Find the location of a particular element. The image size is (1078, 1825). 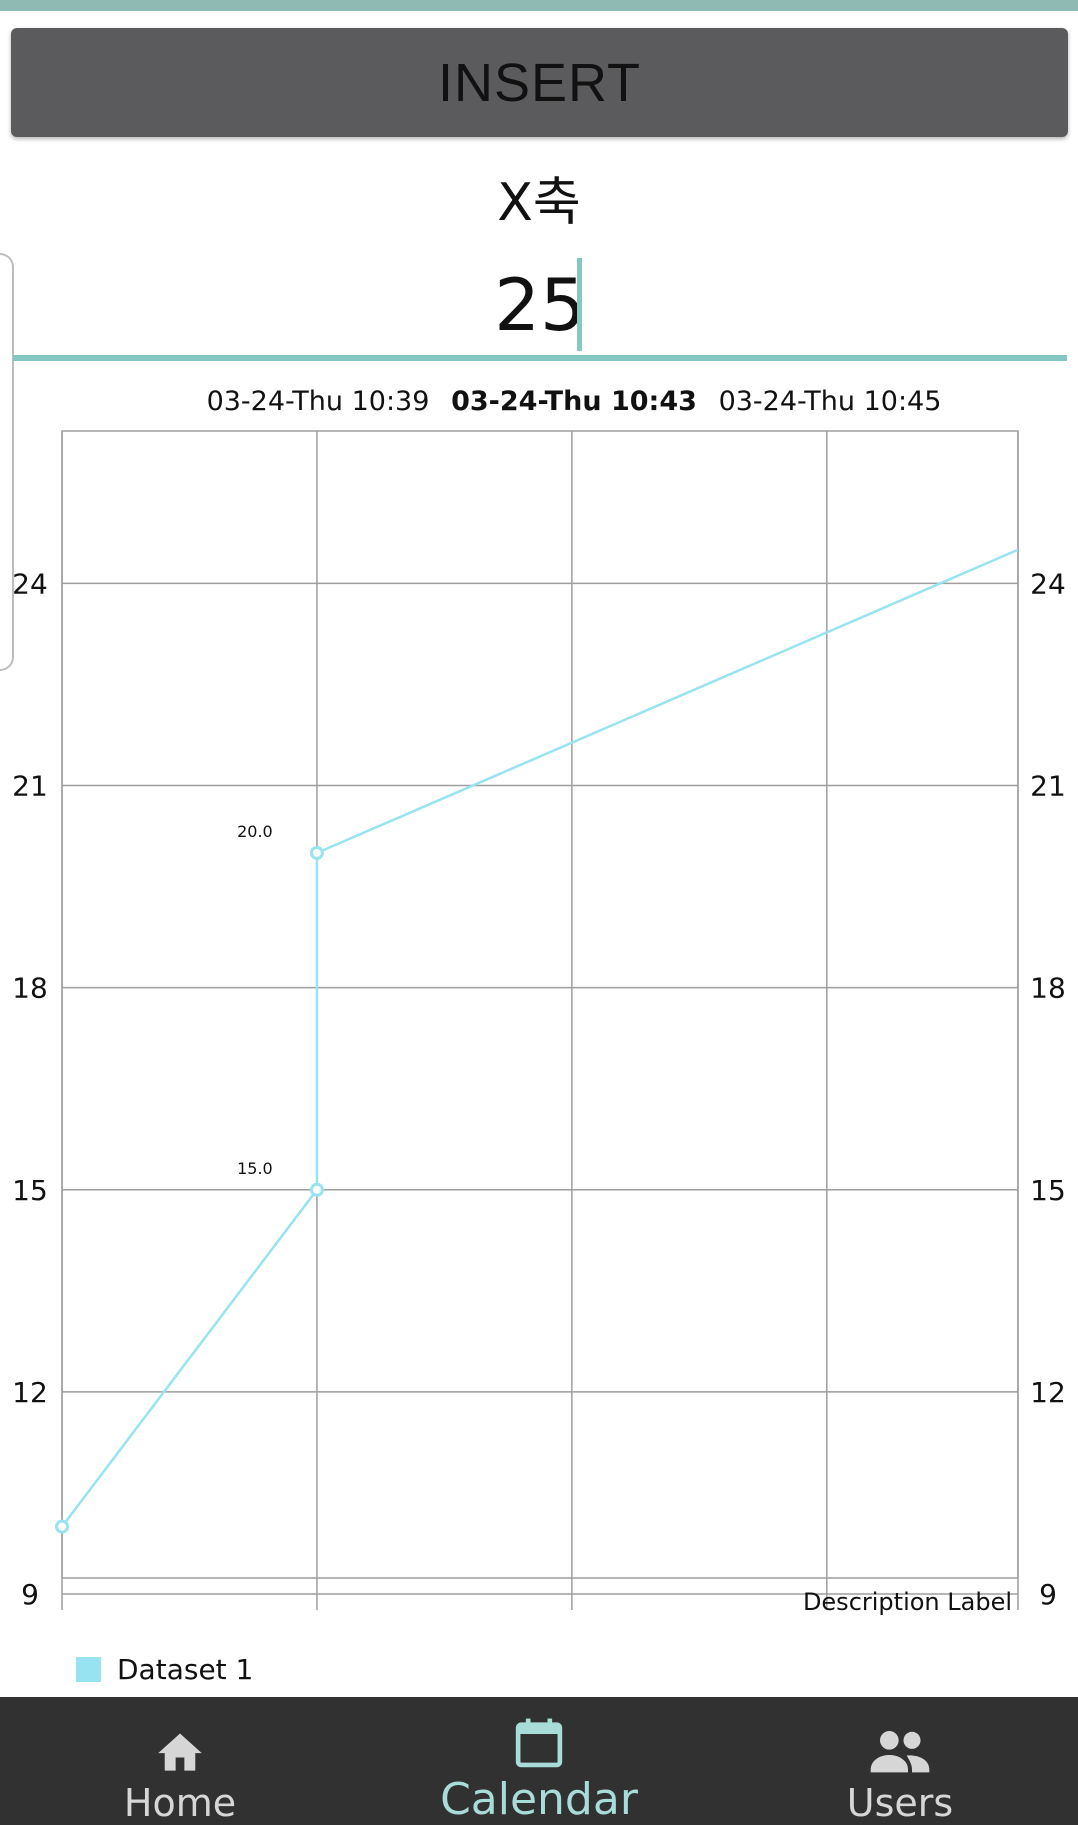

nav-calendar-label: Calendar is located at coordinates (539, 1799).